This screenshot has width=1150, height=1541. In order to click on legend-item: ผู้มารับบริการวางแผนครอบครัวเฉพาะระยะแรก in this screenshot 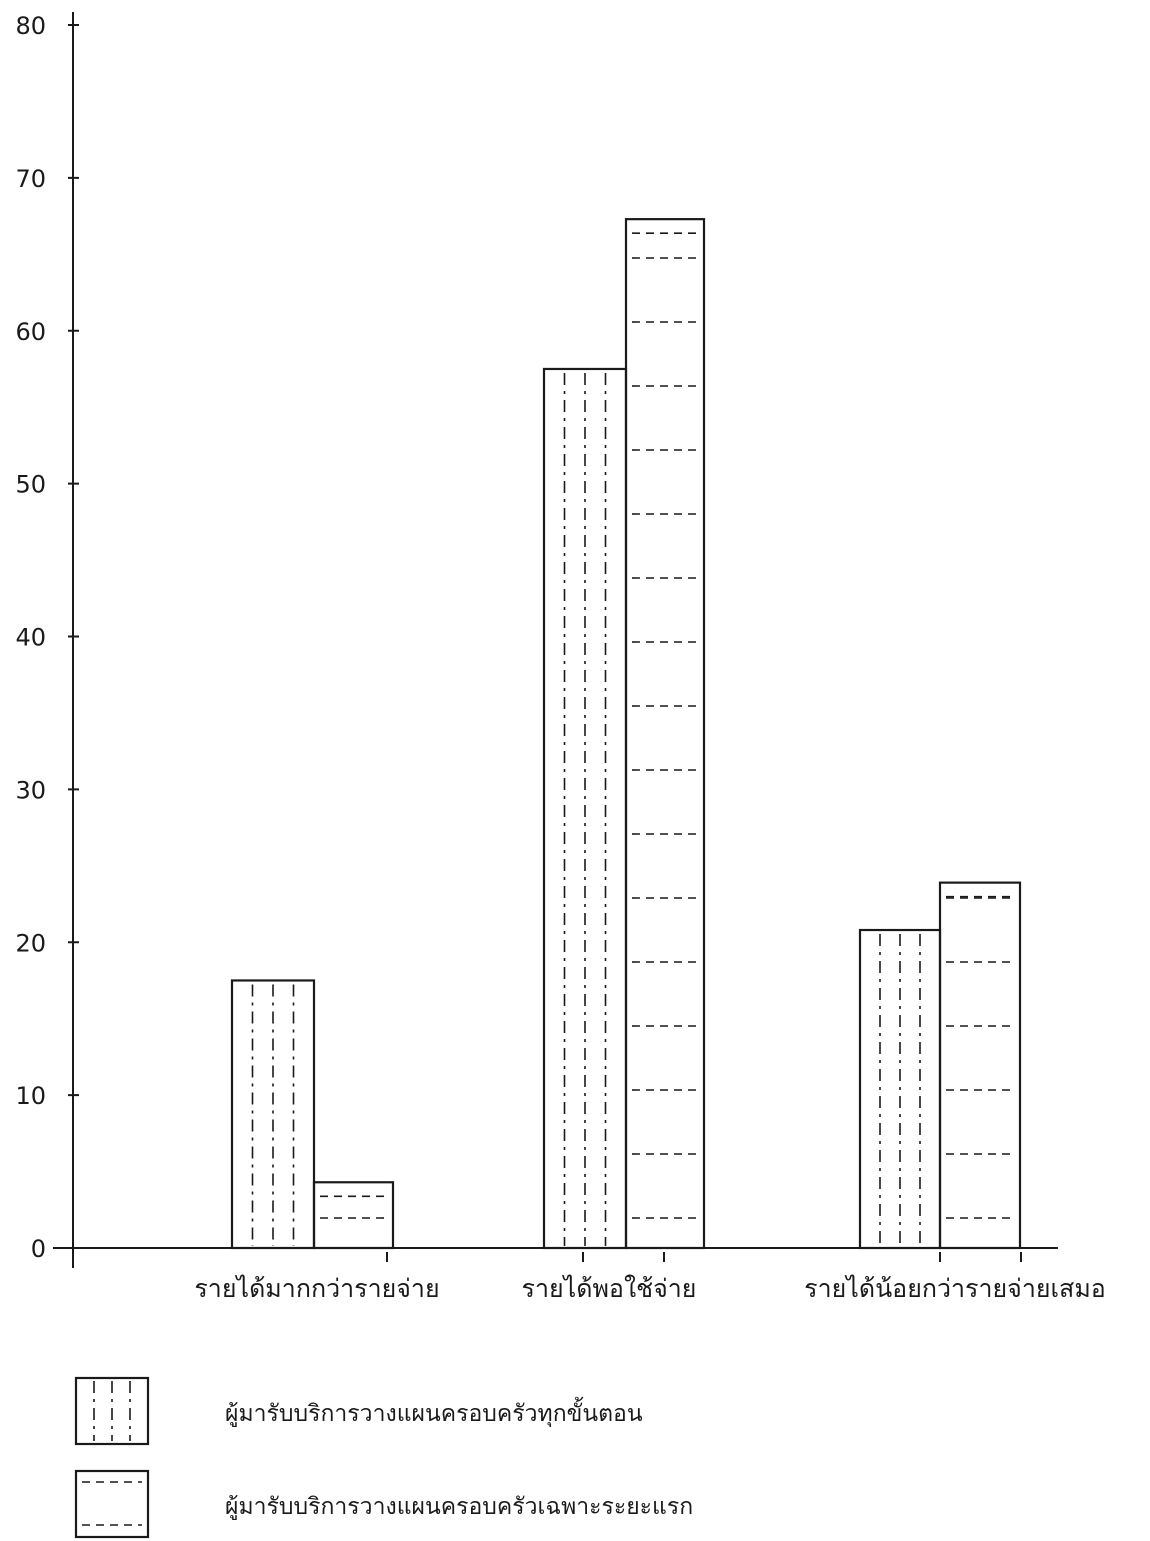, I will do `click(383, 1504)`.